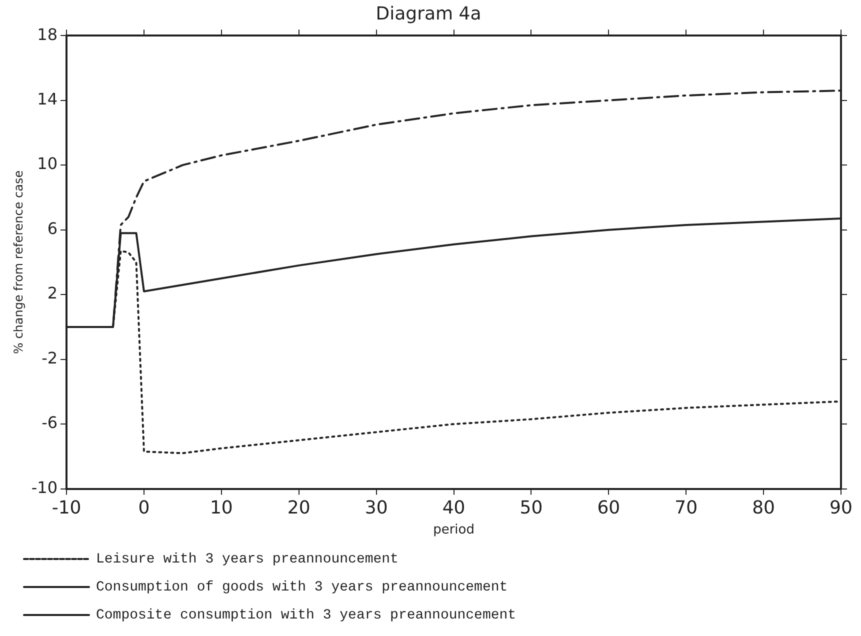  What do you see at coordinates (429, 13) in the screenshot?
I see `chart-title: Diagram 4a` at bounding box center [429, 13].